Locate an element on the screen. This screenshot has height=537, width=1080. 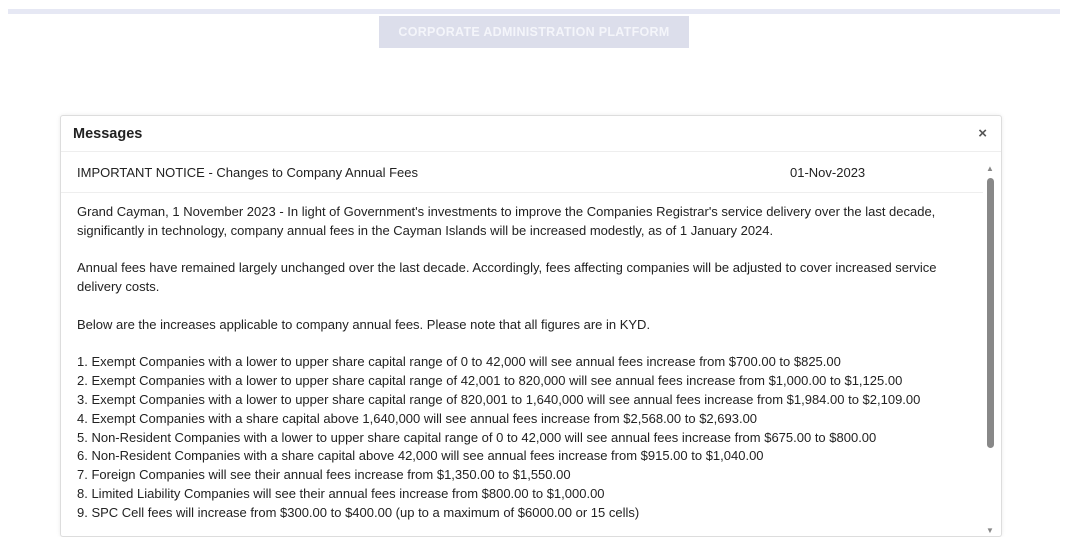
top-bar is located at coordinates (534, 11).